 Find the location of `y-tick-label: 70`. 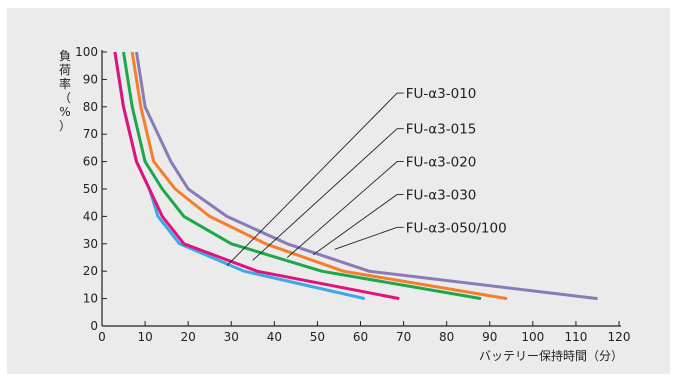

y-tick-label: 70 is located at coordinates (90, 134).